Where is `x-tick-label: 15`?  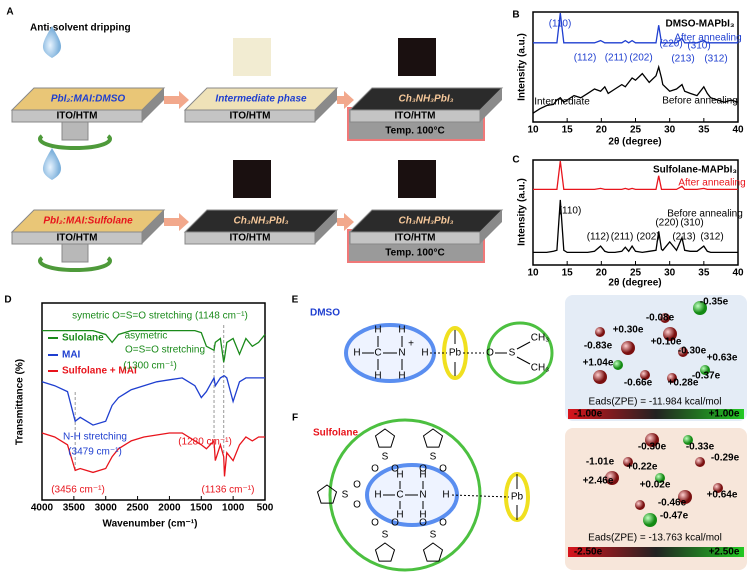 x-tick-label: 15 is located at coordinates (568, 130).